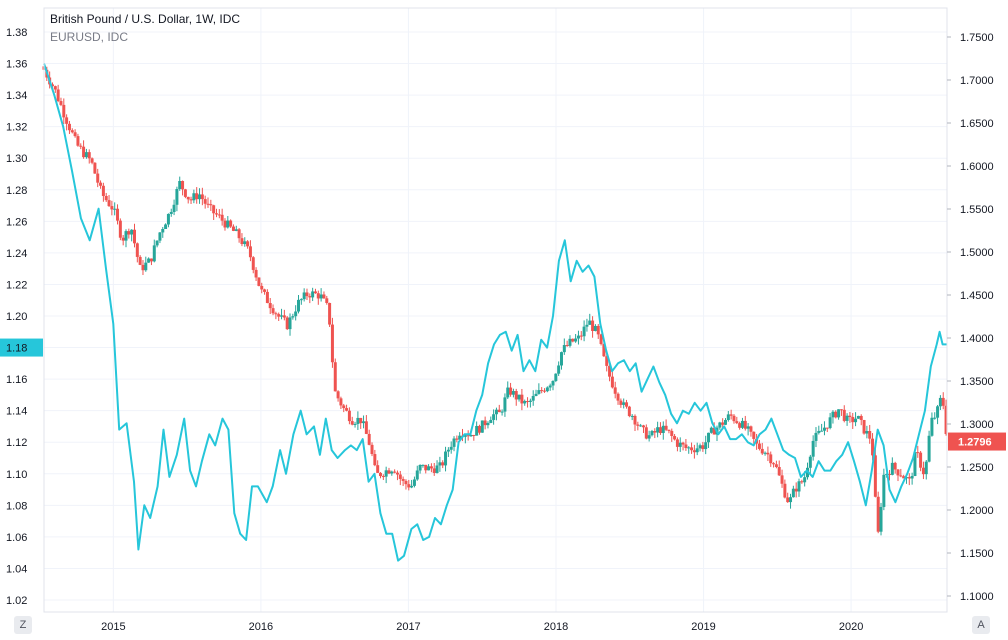  Describe the element at coordinates (16, 538) in the screenshot. I see `left-tick-label: 1.06` at that location.